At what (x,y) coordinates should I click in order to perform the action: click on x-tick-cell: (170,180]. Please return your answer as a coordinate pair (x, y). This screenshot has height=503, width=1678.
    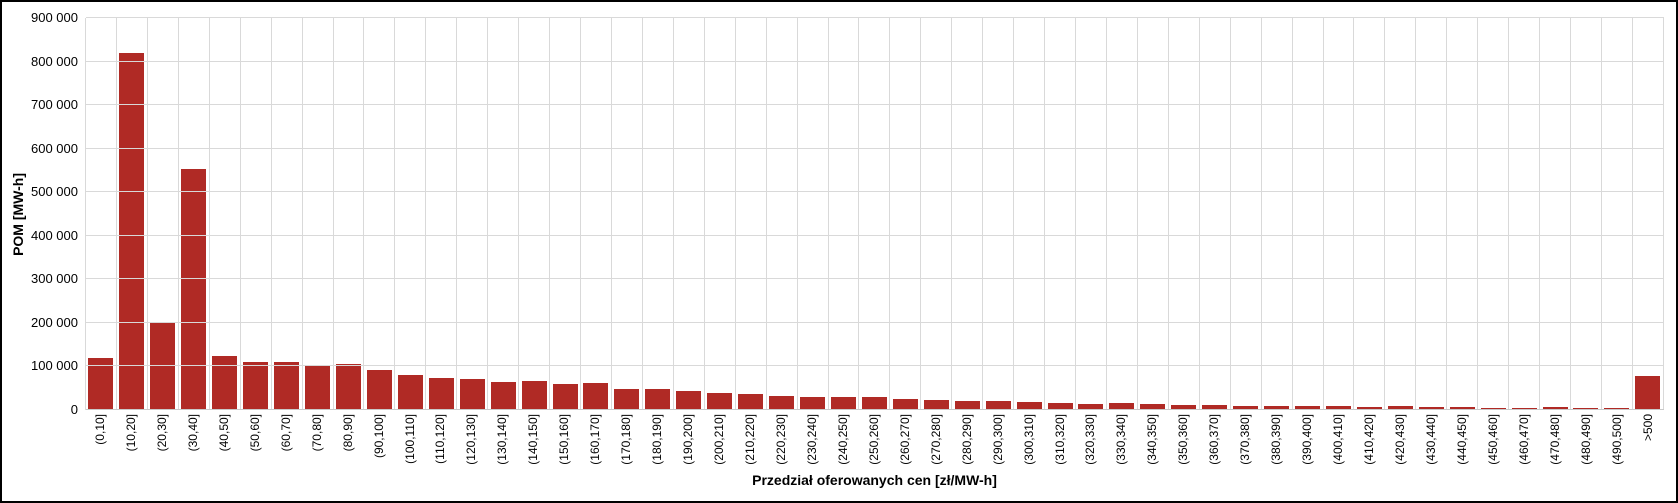
    Looking at the image, I should click on (626, 439).